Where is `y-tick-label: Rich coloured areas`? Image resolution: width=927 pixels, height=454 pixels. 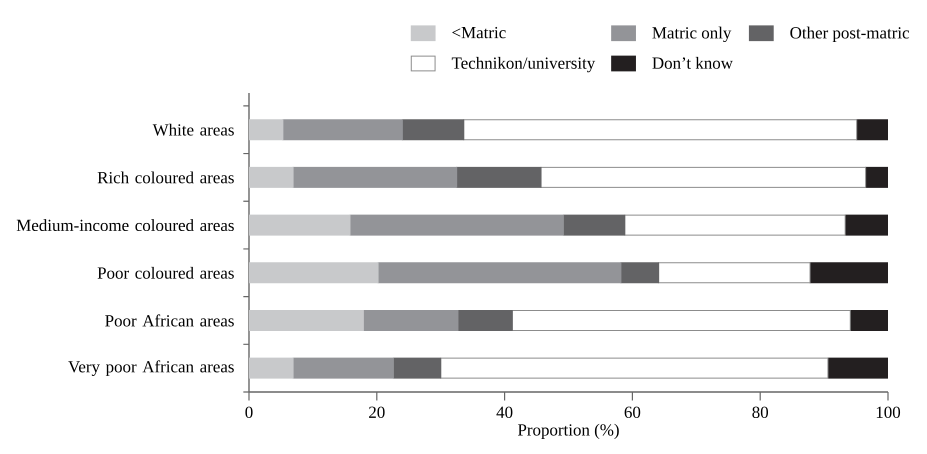 y-tick-label: Rich coloured areas is located at coordinates (166, 177).